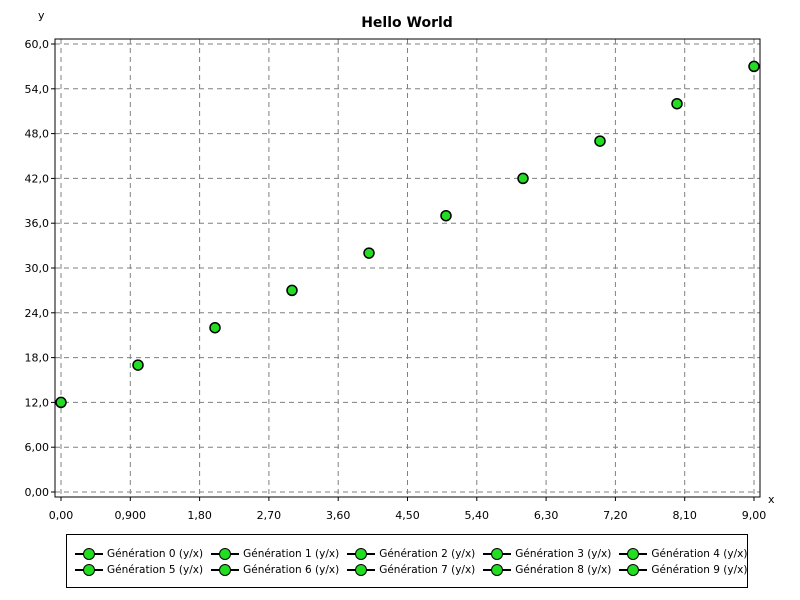  What do you see at coordinates (291, 554) in the screenshot?
I see `legend-label: Génération 1 (y/x)` at bounding box center [291, 554].